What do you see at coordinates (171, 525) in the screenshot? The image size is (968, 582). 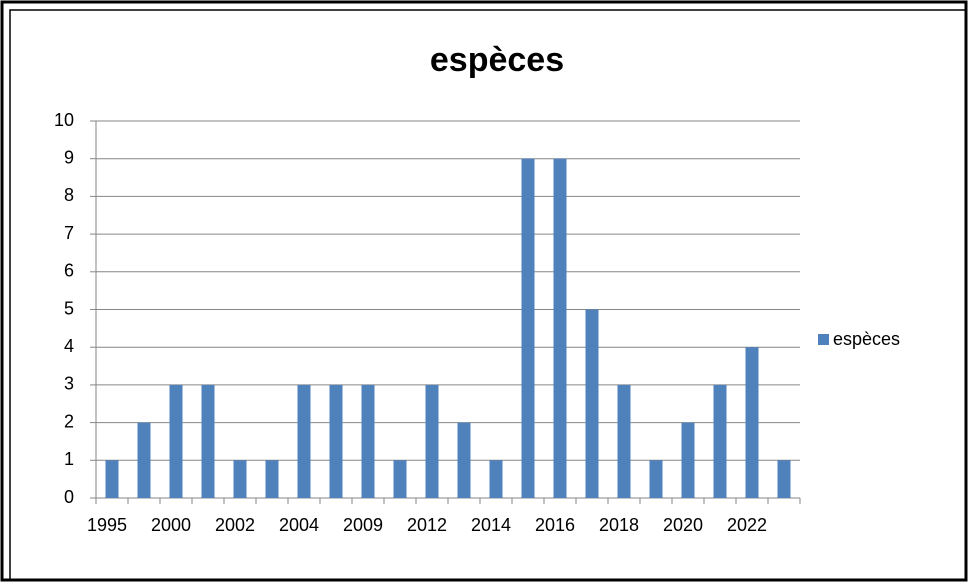 I see `x-tick-label: 2000` at bounding box center [171, 525].